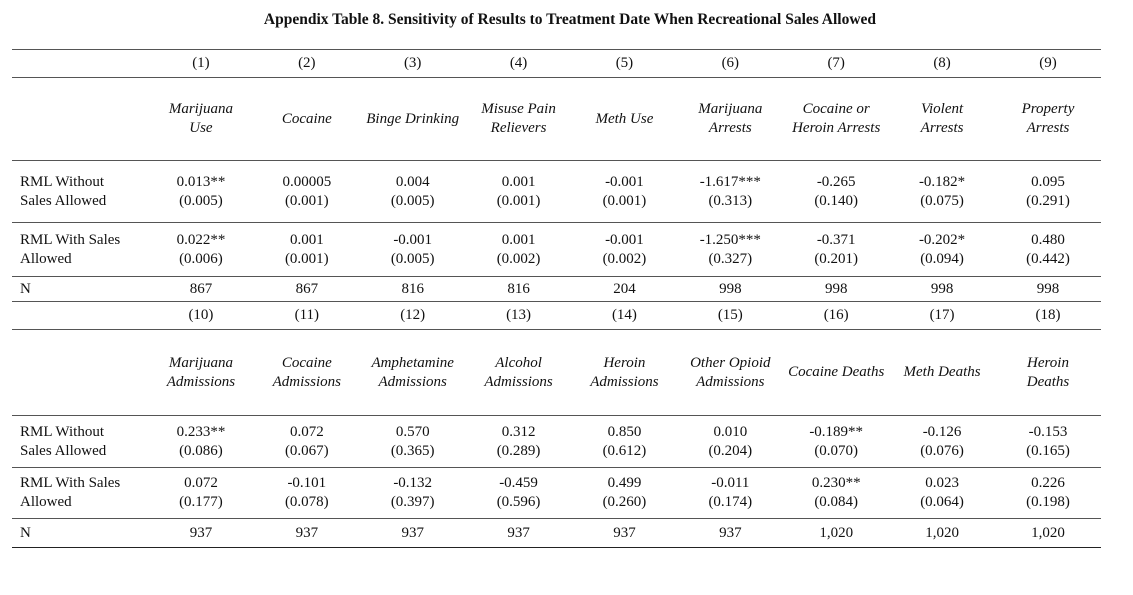 The image size is (1133, 595). I want to click on estimate-cell: -0.189** (0.070), so click(836, 441).